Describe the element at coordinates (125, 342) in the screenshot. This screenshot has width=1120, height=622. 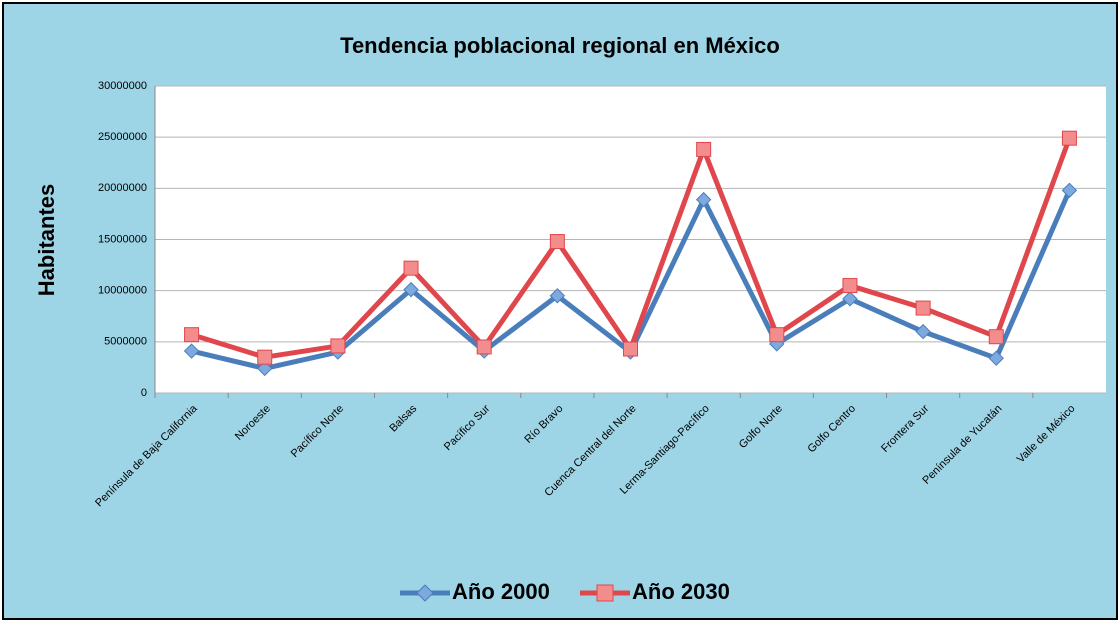
I see `y-tick-label: 5000000` at that location.